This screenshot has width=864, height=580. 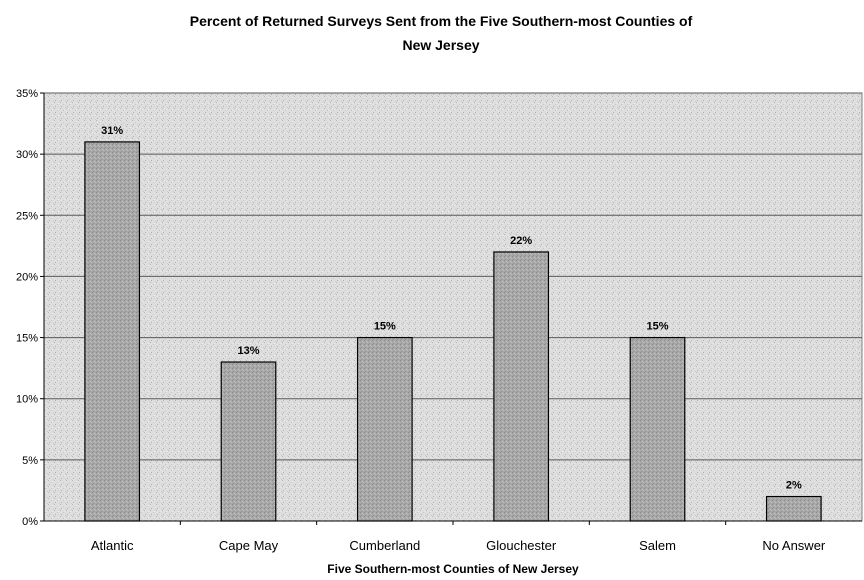 I want to click on x-tick-label: Glouchester, so click(x=521, y=545).